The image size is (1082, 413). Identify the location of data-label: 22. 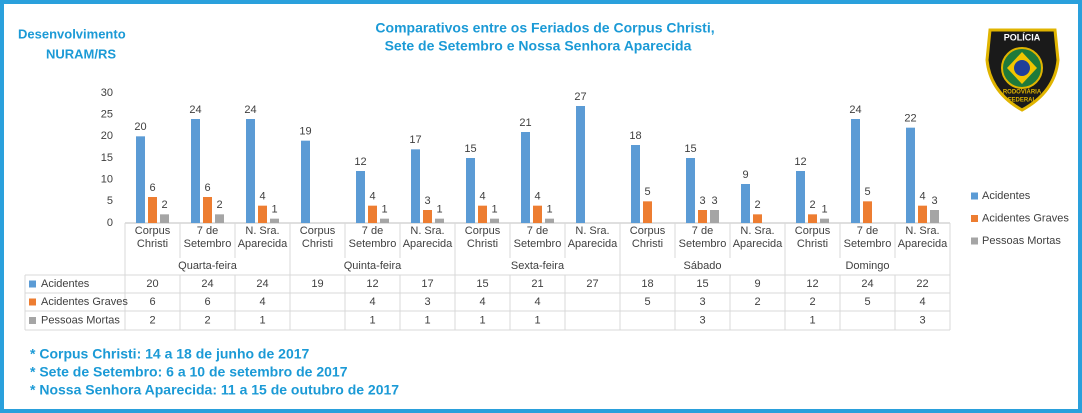
(910, 119).